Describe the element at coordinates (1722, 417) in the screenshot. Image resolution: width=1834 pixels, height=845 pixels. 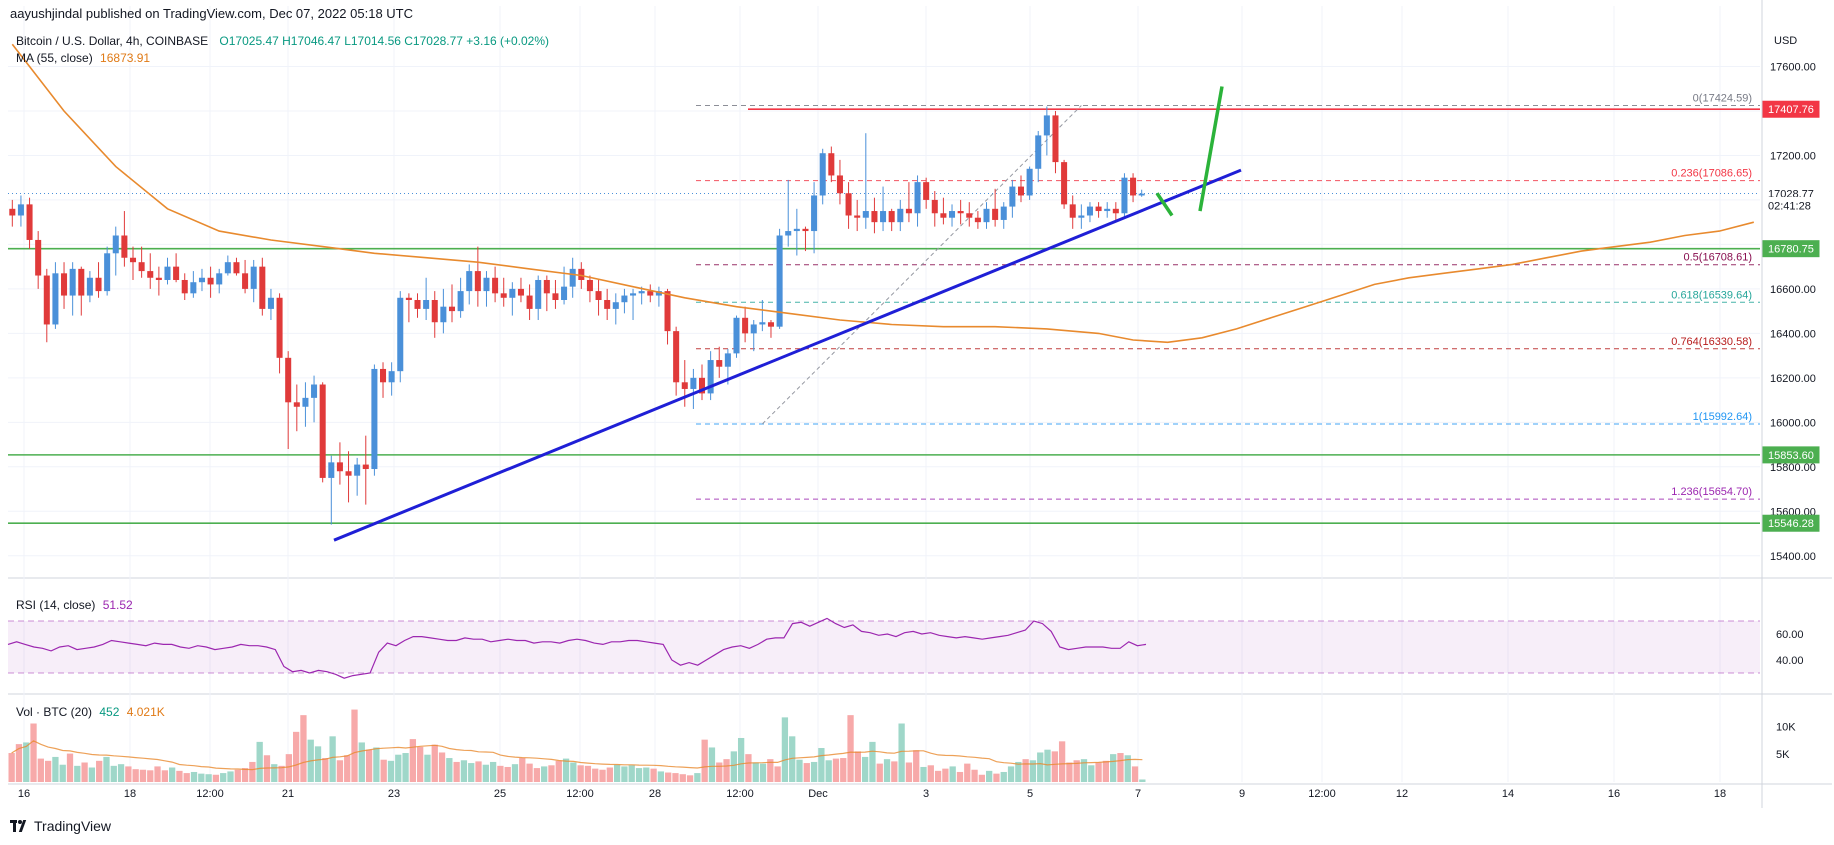
I see `fib-level-label: 1(15992.64)` at that location.